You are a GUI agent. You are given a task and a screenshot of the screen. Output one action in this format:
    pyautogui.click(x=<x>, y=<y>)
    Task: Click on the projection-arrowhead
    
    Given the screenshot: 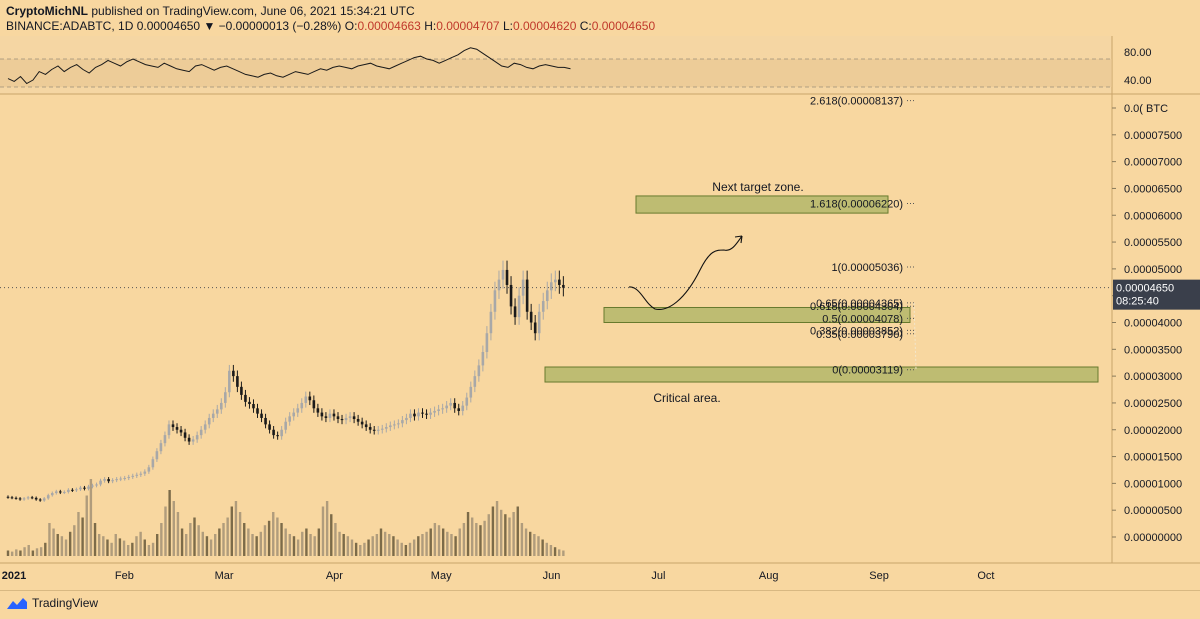 What is the action you would take?
    pyautogui.click(x=738, y=239)
    